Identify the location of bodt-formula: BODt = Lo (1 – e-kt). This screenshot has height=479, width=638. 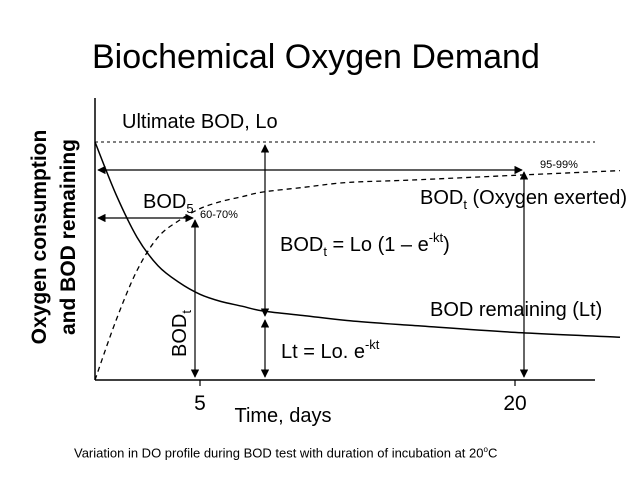
(365, 244).